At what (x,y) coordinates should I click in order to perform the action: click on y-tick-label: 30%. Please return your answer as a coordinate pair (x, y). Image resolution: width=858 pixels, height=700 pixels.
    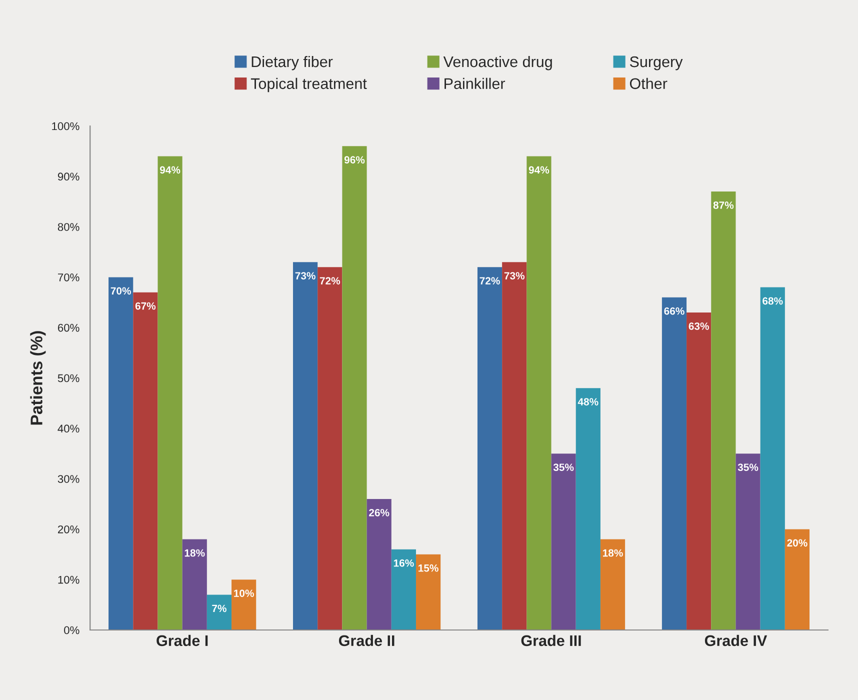
    Looking at the image, I should click on (69, 479).